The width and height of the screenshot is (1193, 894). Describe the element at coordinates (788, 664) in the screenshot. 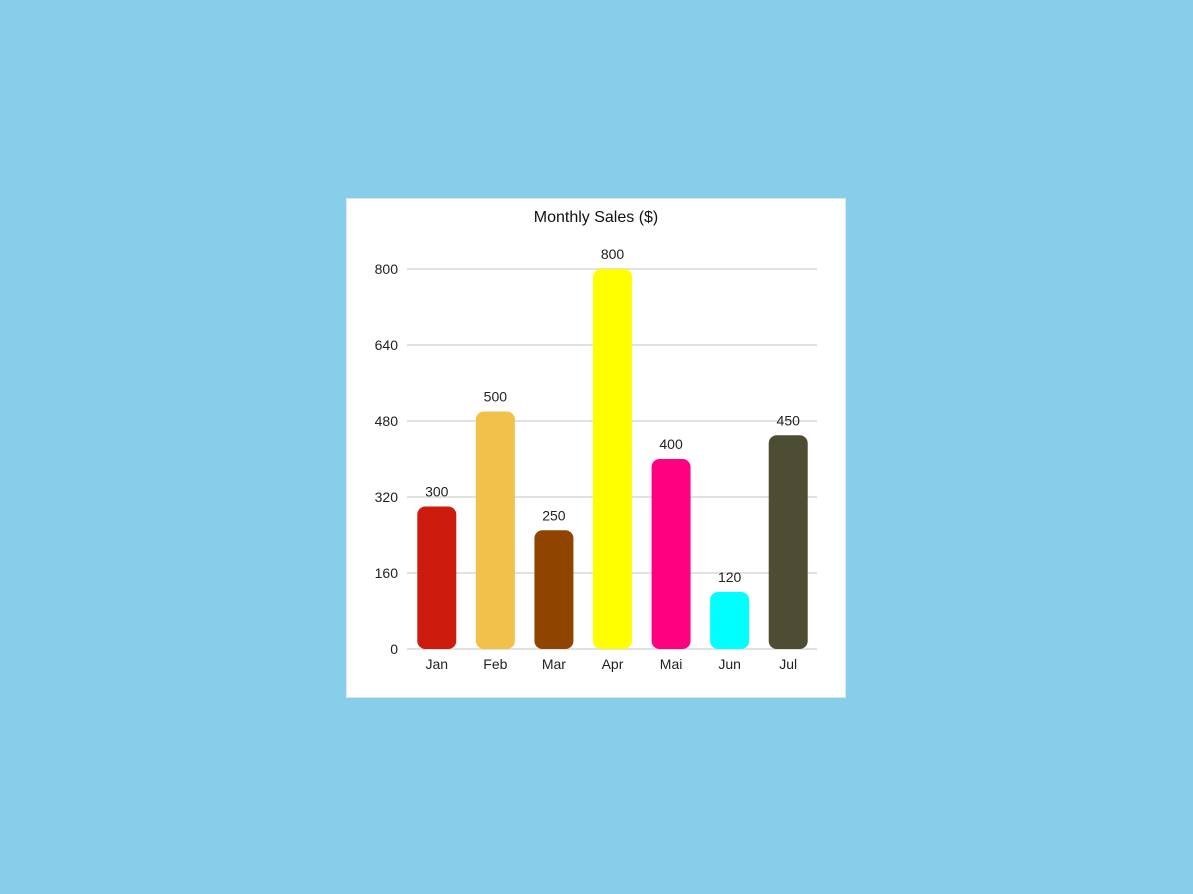

I see `x-tick-label-jul: Jul` at that location.